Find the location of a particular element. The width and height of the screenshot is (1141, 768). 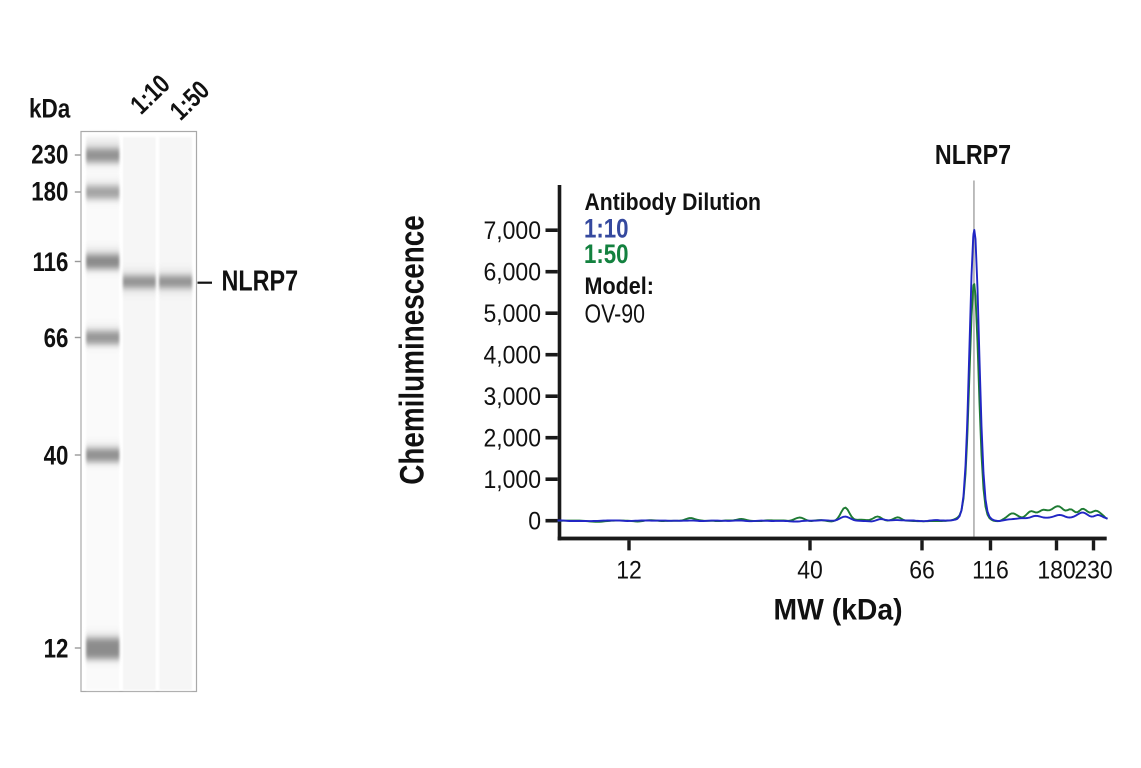

svg-text: MW (kDa) is located at coordinates (837, 610).